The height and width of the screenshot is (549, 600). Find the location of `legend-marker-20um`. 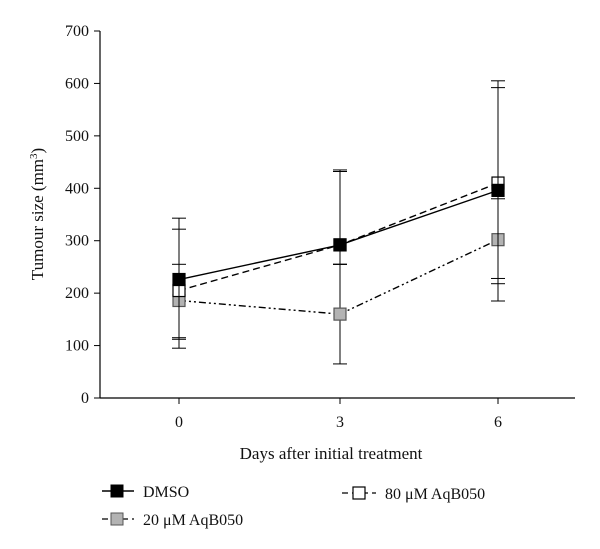

legend-marker-20um is located at coordinates (117, 519).